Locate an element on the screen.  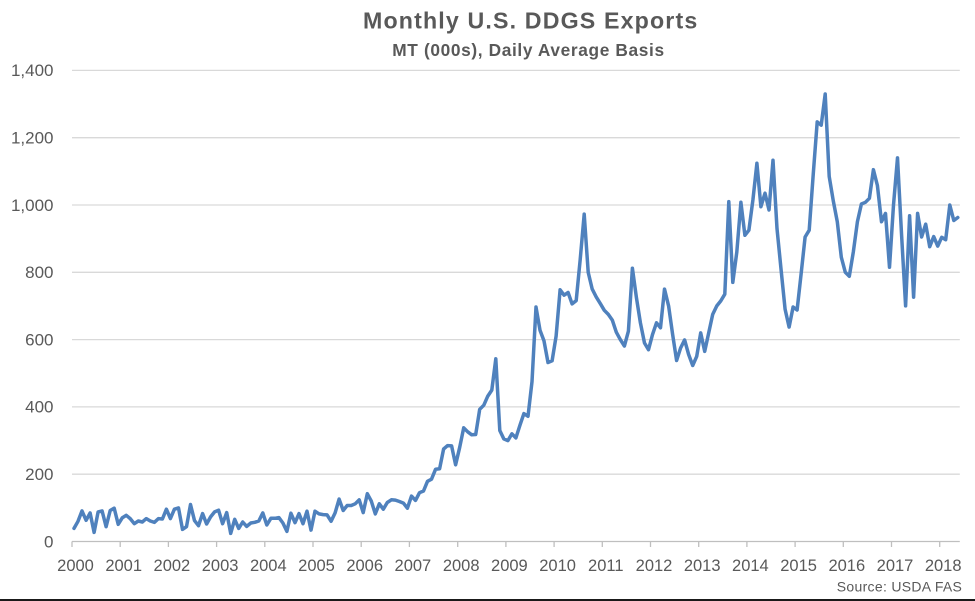
svg-text: 2005 is located at coordinates (316, 566).